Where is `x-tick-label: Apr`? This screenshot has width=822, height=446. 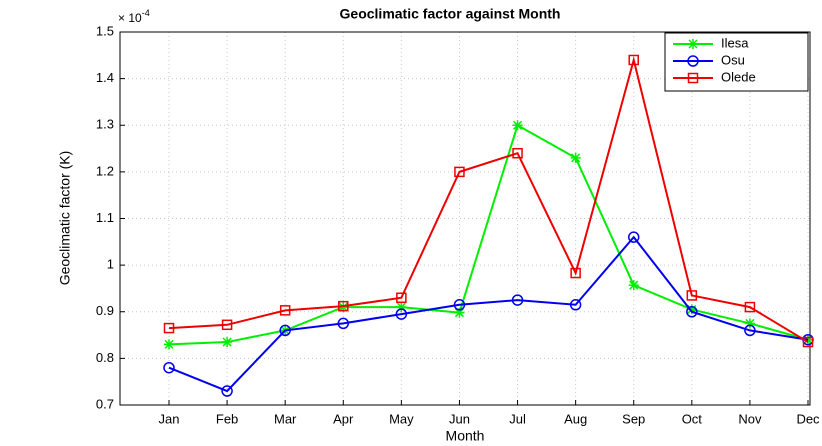
x-tick-label: Apr is located at coordinates (343, 418).